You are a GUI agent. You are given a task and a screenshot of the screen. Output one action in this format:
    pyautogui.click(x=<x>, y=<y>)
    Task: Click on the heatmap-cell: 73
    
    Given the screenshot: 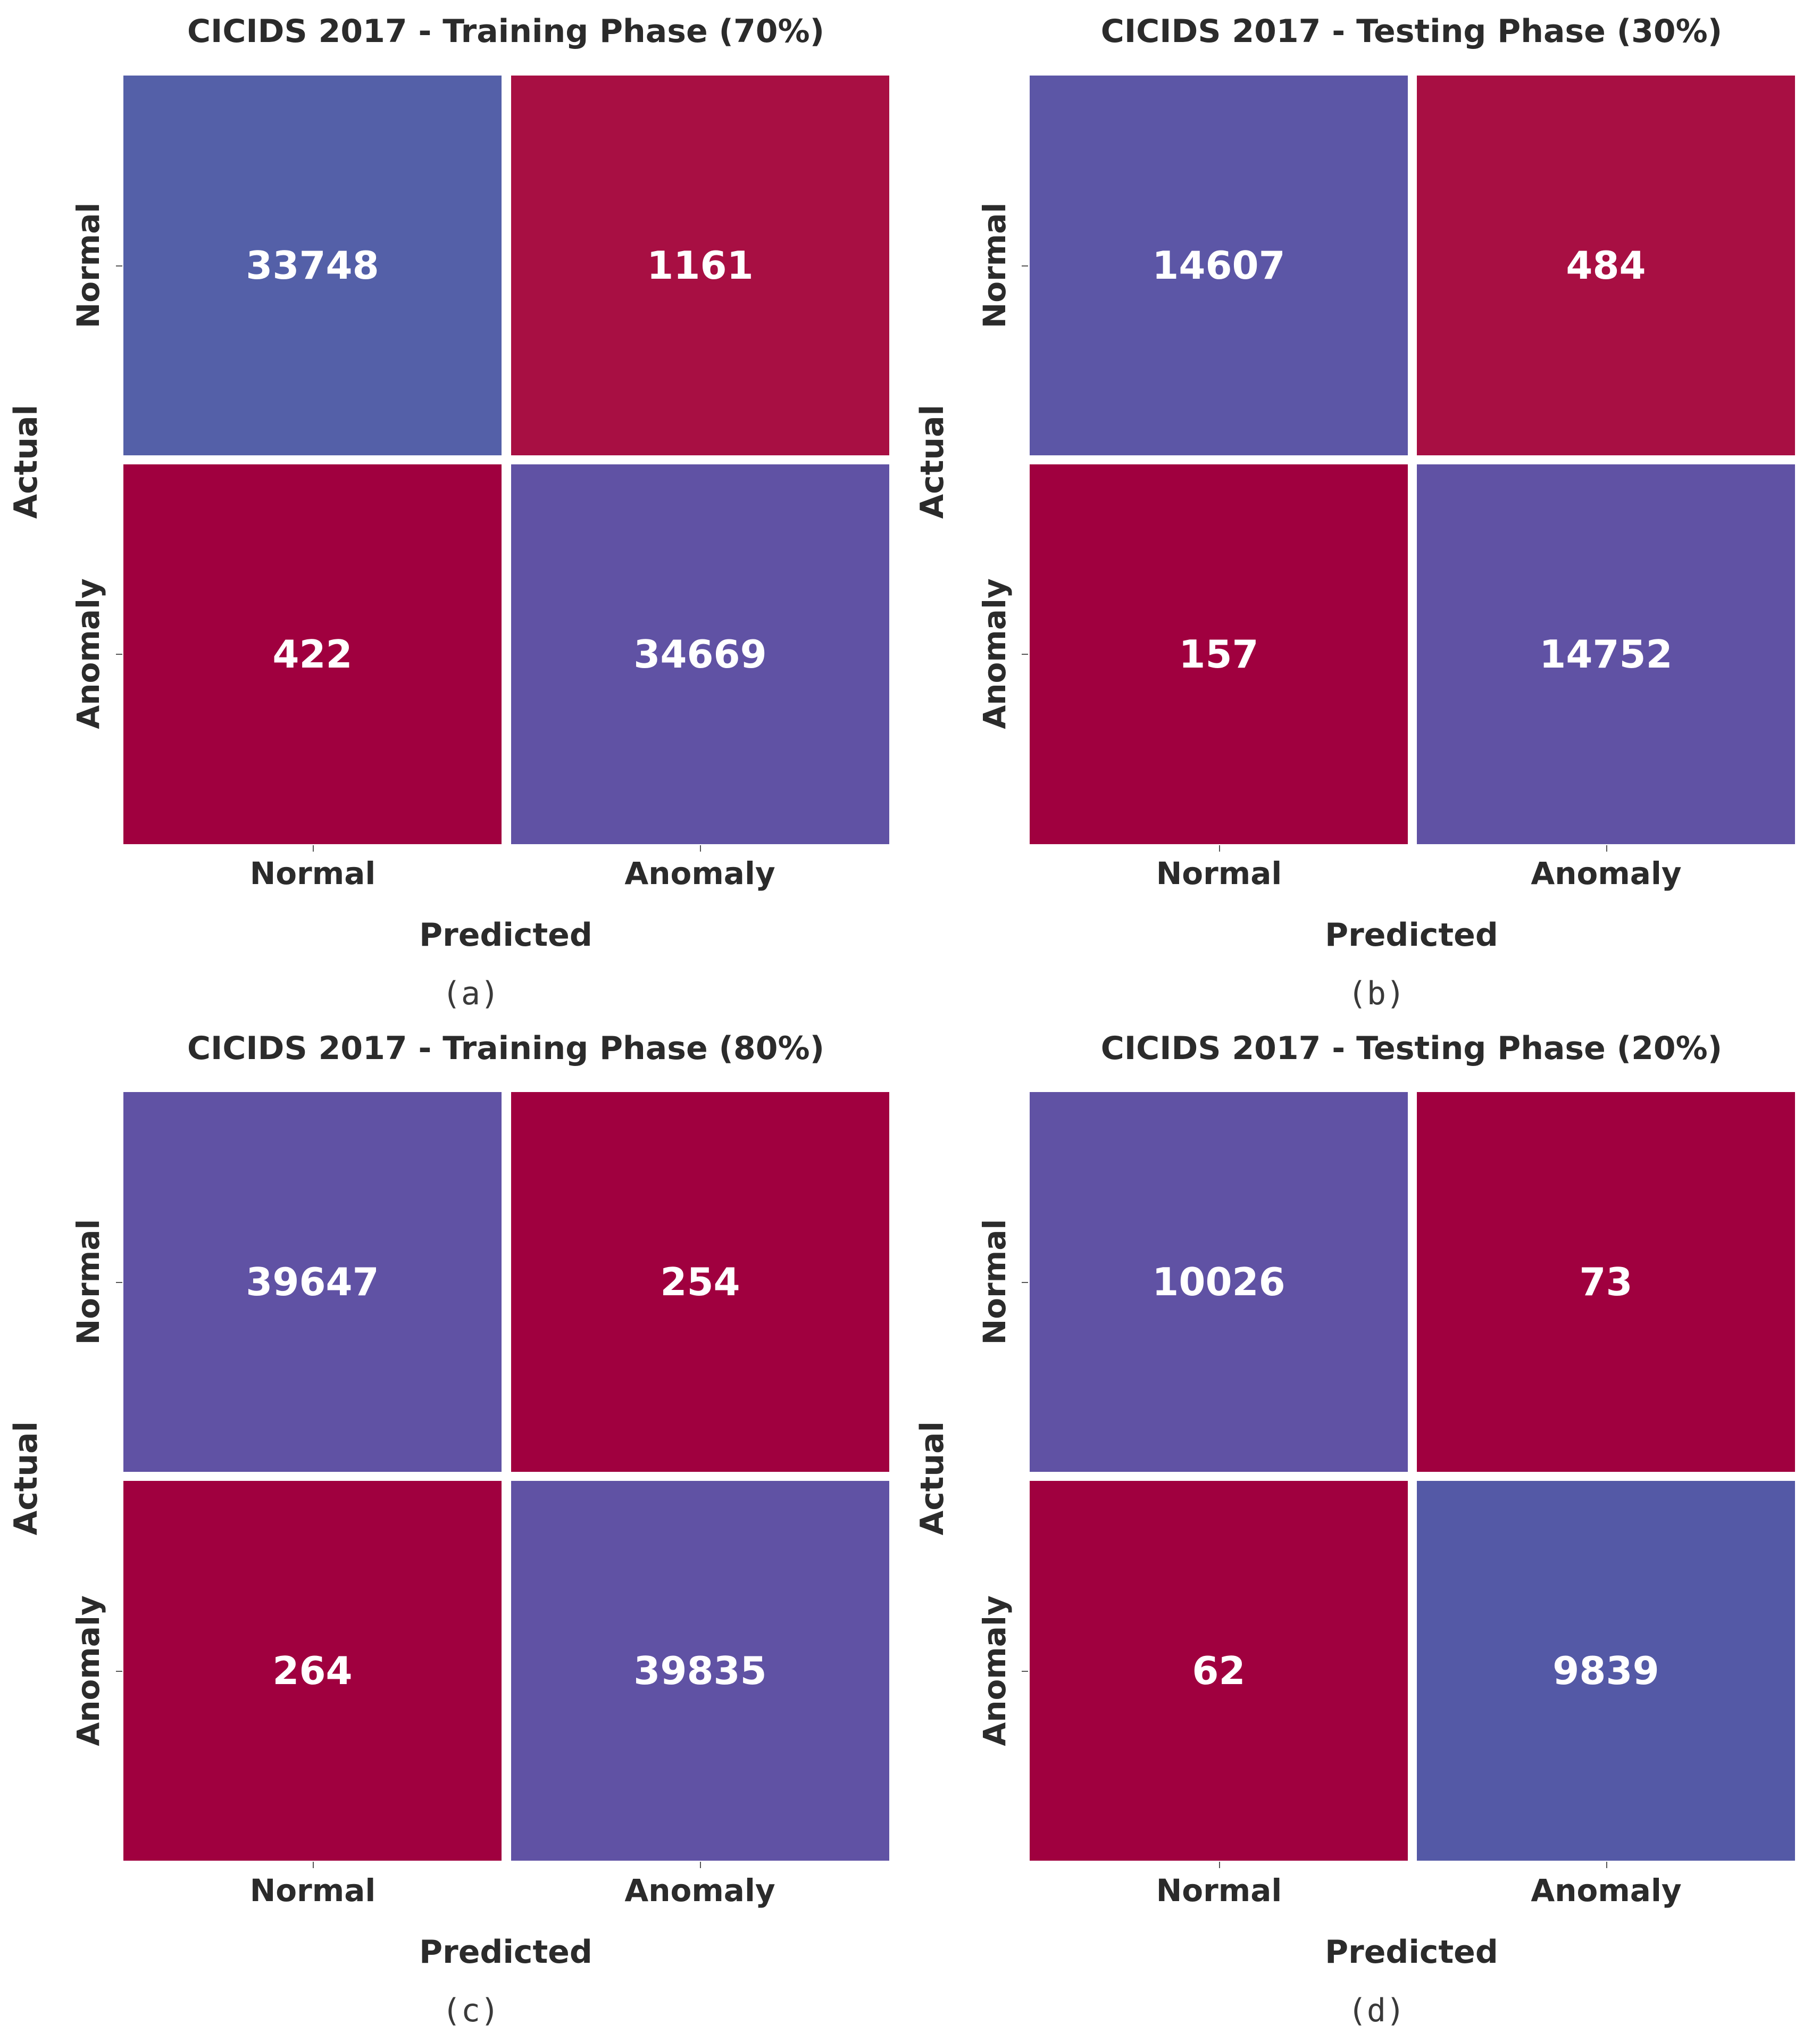 What is the action you would take?
    pyautogui.click(x=1606, y=1282)
    